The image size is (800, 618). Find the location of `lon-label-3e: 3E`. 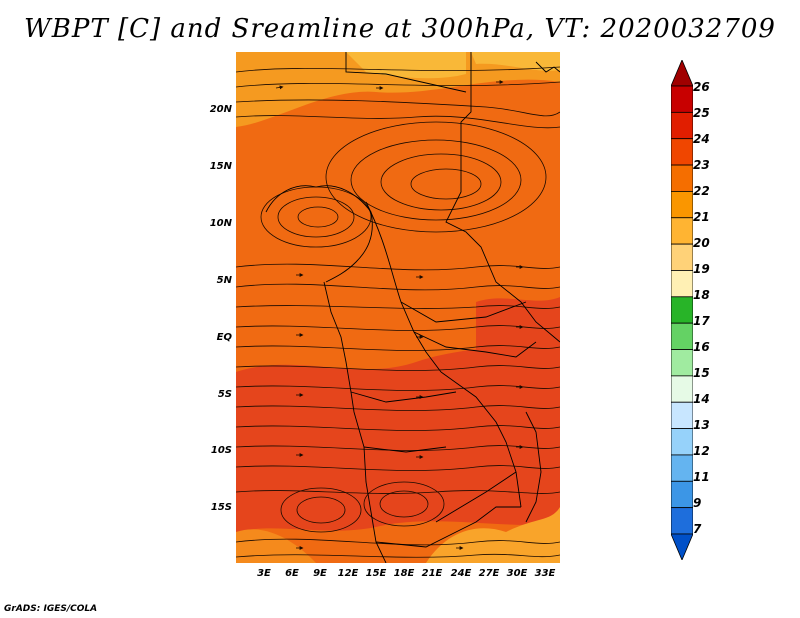

lon-label-3e: 3E is located at coordinates (264, 573).